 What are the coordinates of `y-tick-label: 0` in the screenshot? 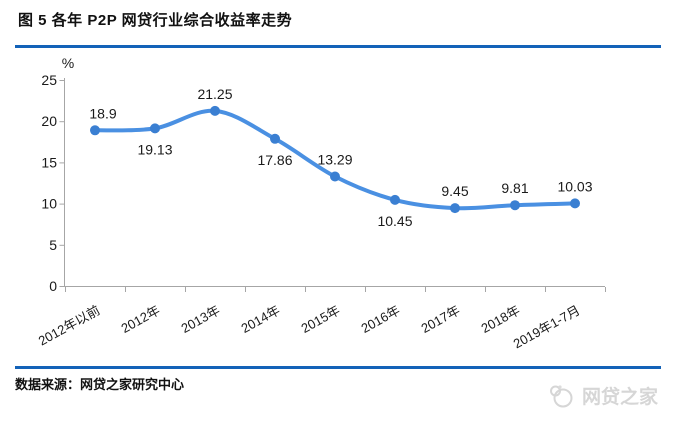 It's located at (53, 286).